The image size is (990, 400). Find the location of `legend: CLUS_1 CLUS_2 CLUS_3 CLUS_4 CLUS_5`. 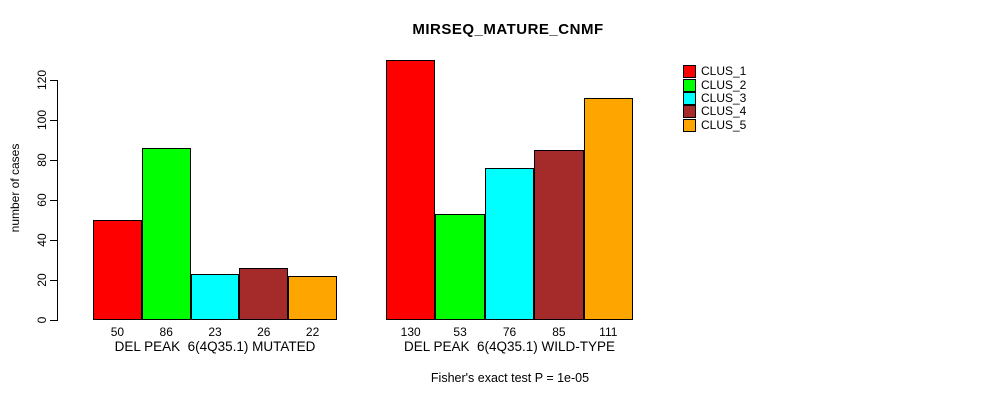

legend: CLUS_1 CLUS_2 CLUS_3 CLUS_4 CLUS_5 is located at coordinates (714, 98).